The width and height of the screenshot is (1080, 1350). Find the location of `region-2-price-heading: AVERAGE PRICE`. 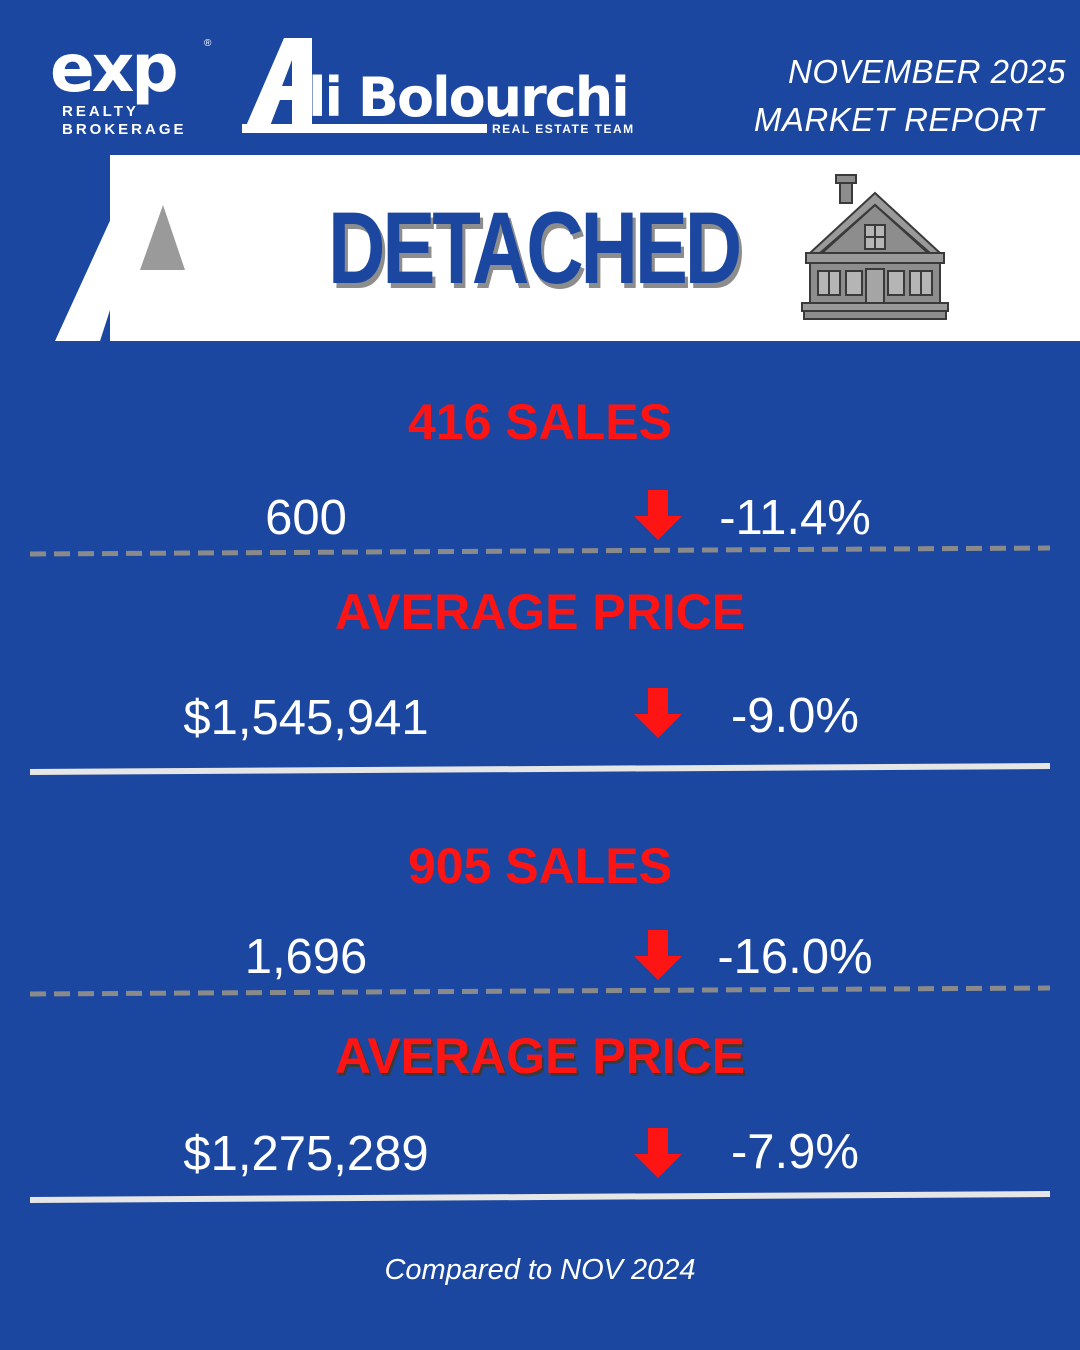

region-2-price-heading: AVERAGE PRICE is located at coordinates (540, 1056).